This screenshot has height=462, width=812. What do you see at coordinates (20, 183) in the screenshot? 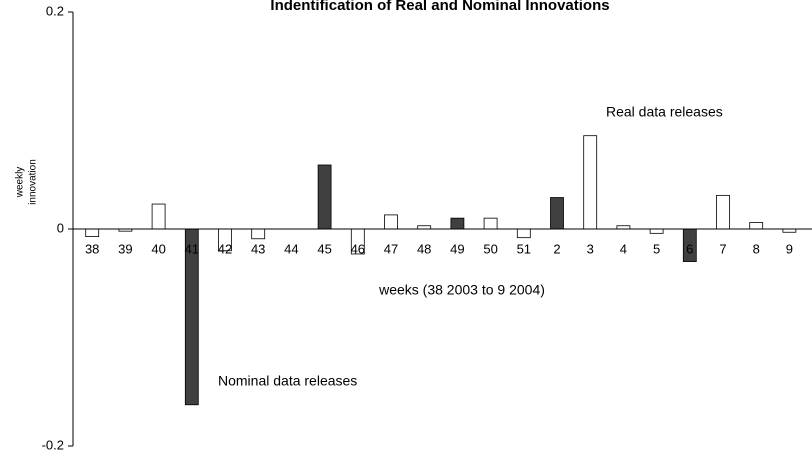
I see `y-axis-label: weekly` at bounding box center [20, 183].